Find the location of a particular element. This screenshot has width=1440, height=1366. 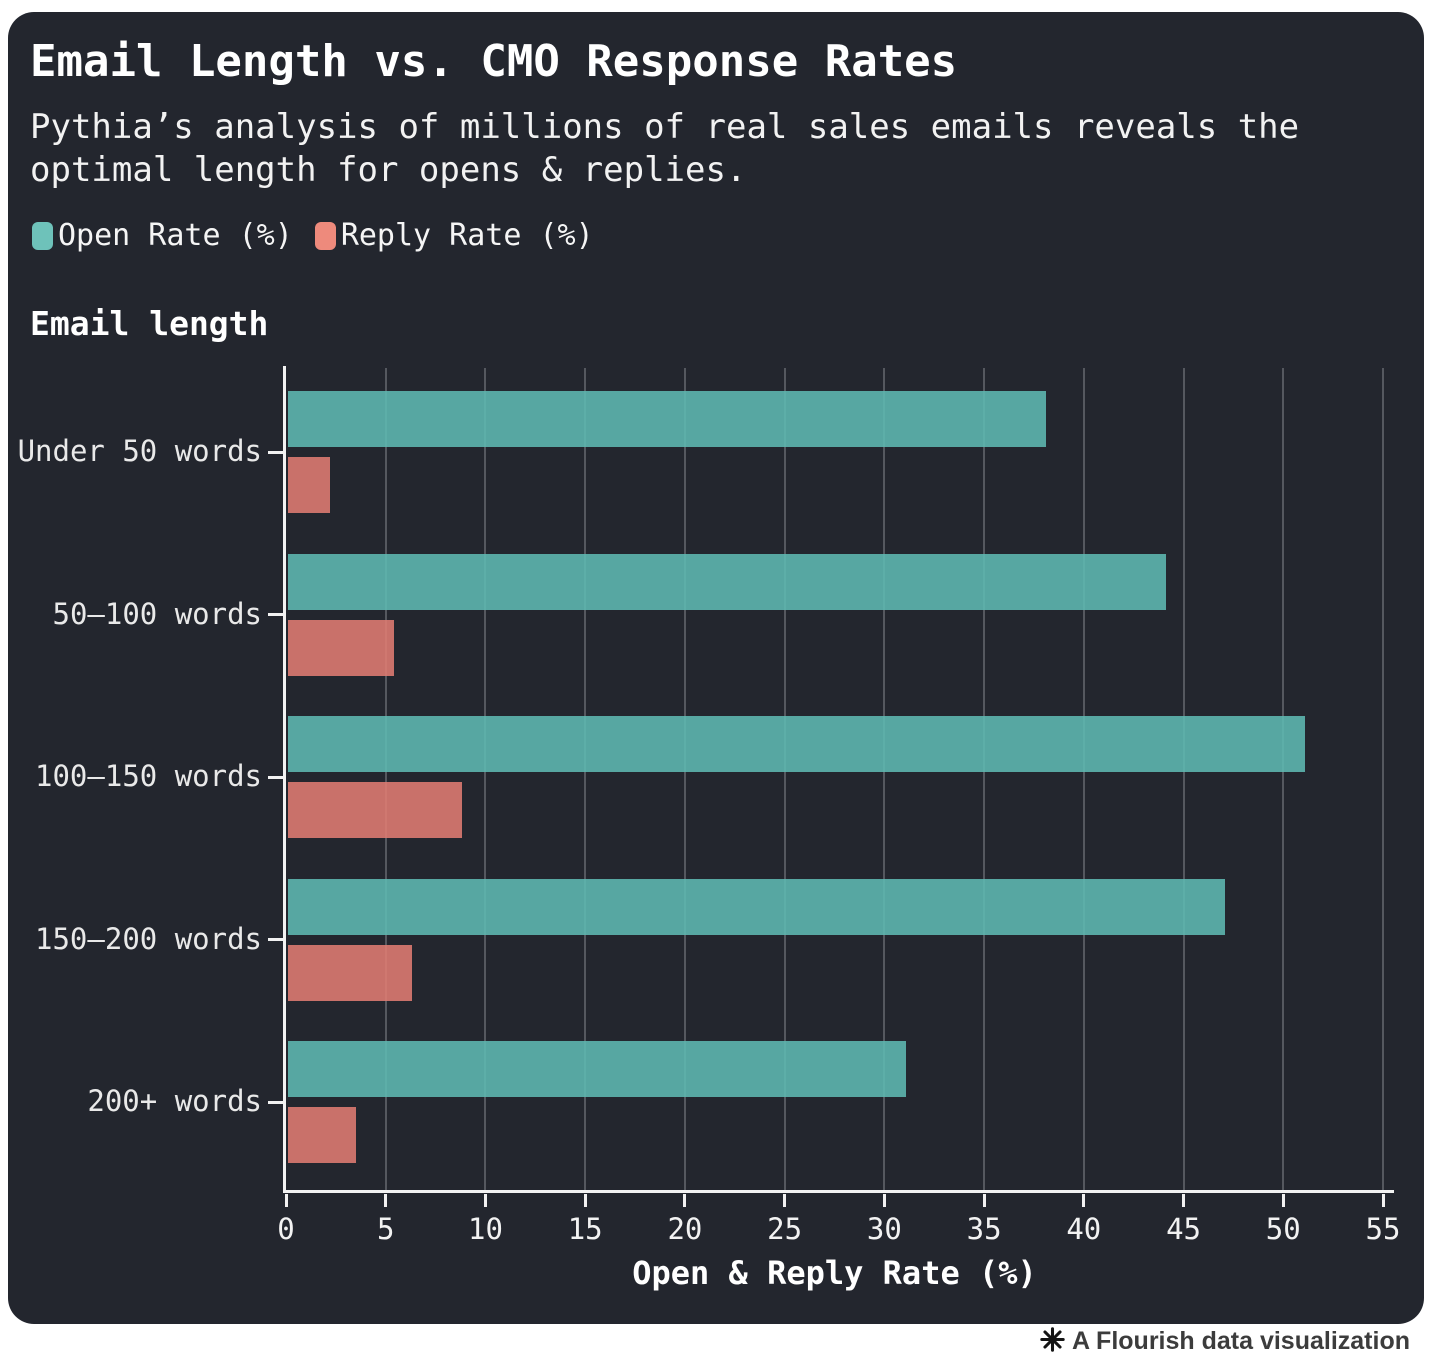

x-axis-line is located at coordinates (838, 1191).